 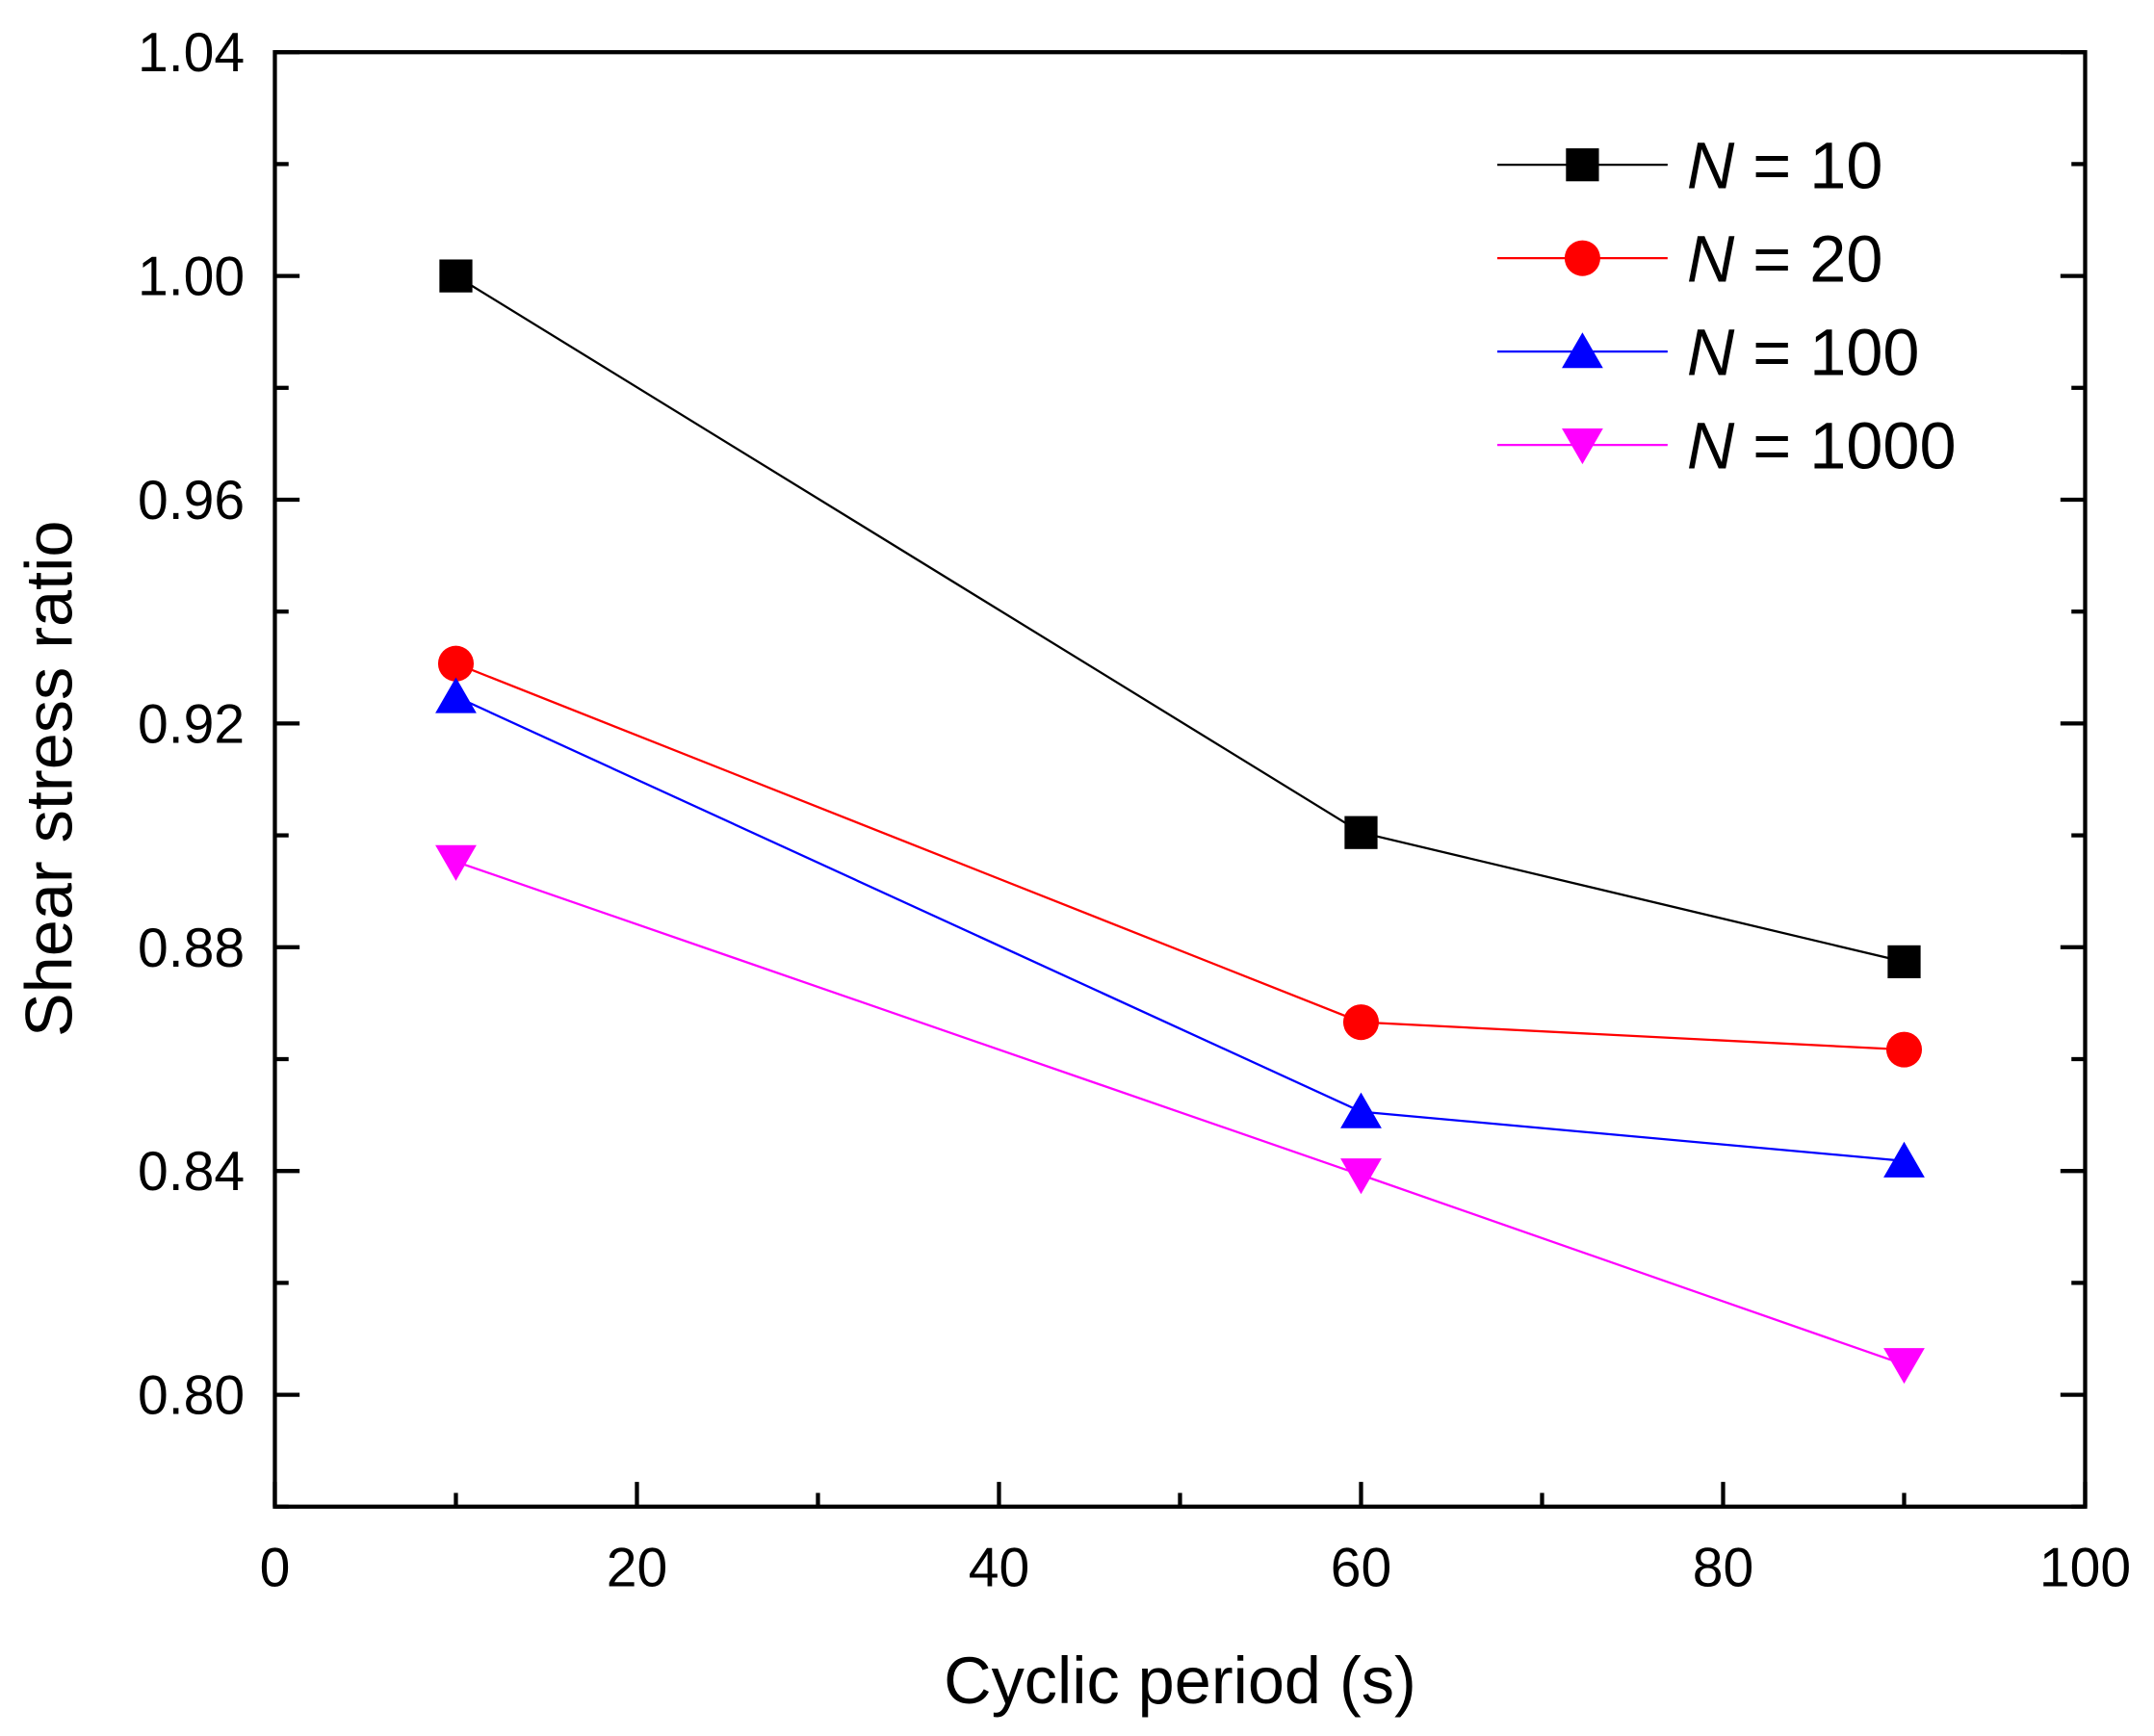 What do you see at coordinates (191, 53) in the screenshot?
I see `y-tick-label: 1.04` at bounding box center [191, 53].